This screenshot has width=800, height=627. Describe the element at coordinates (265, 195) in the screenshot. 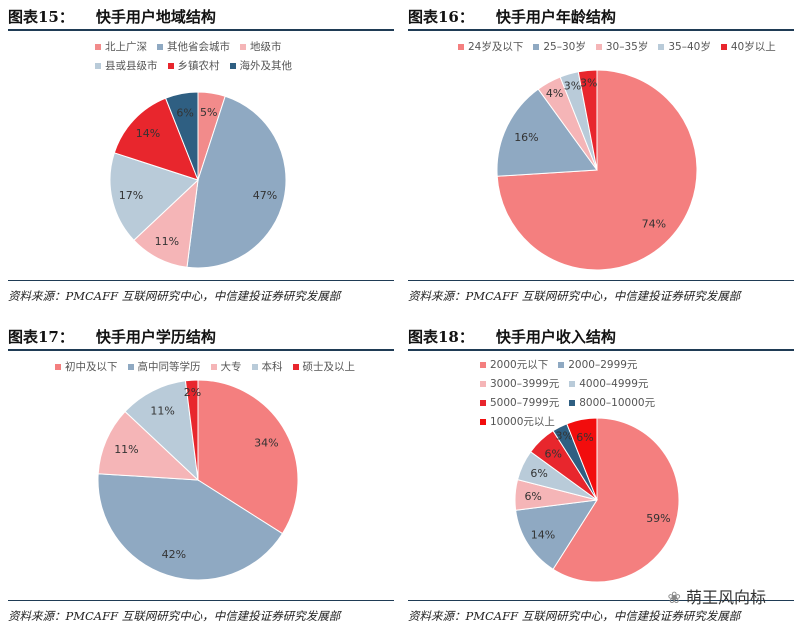

I see `data-label: 47%` at that location.